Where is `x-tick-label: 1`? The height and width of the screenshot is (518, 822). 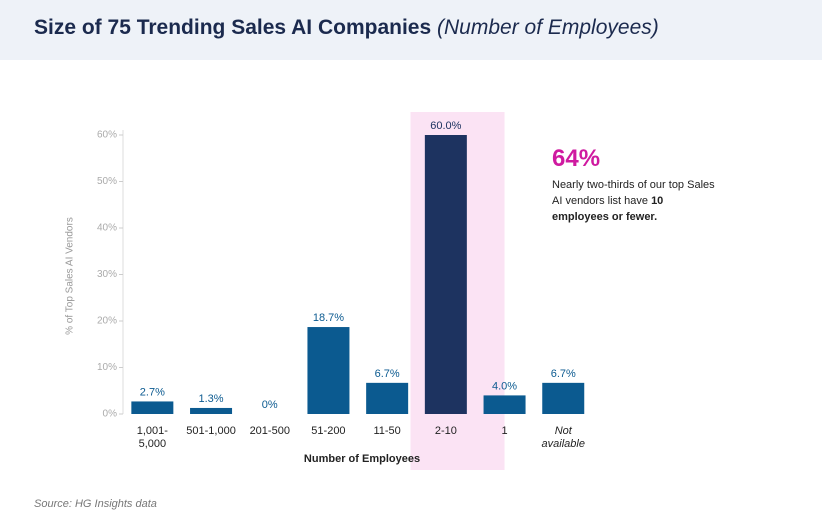 x-tick-label: 1 is located at coordinates (504, 431).